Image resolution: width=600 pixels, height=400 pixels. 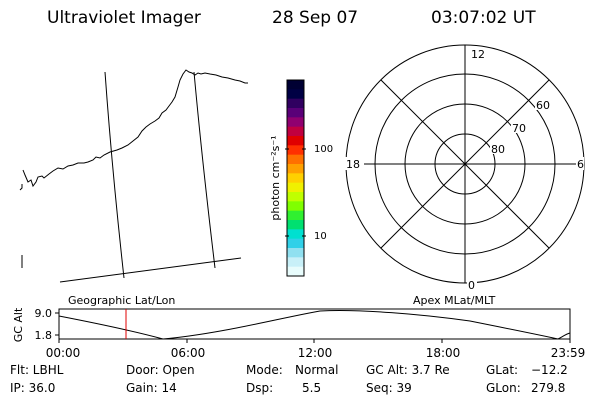 What do you see at coordinates (44, 313) in the screenshot?
I see `y-tick-label-9: 9.0` at bounding box center [44, 313].